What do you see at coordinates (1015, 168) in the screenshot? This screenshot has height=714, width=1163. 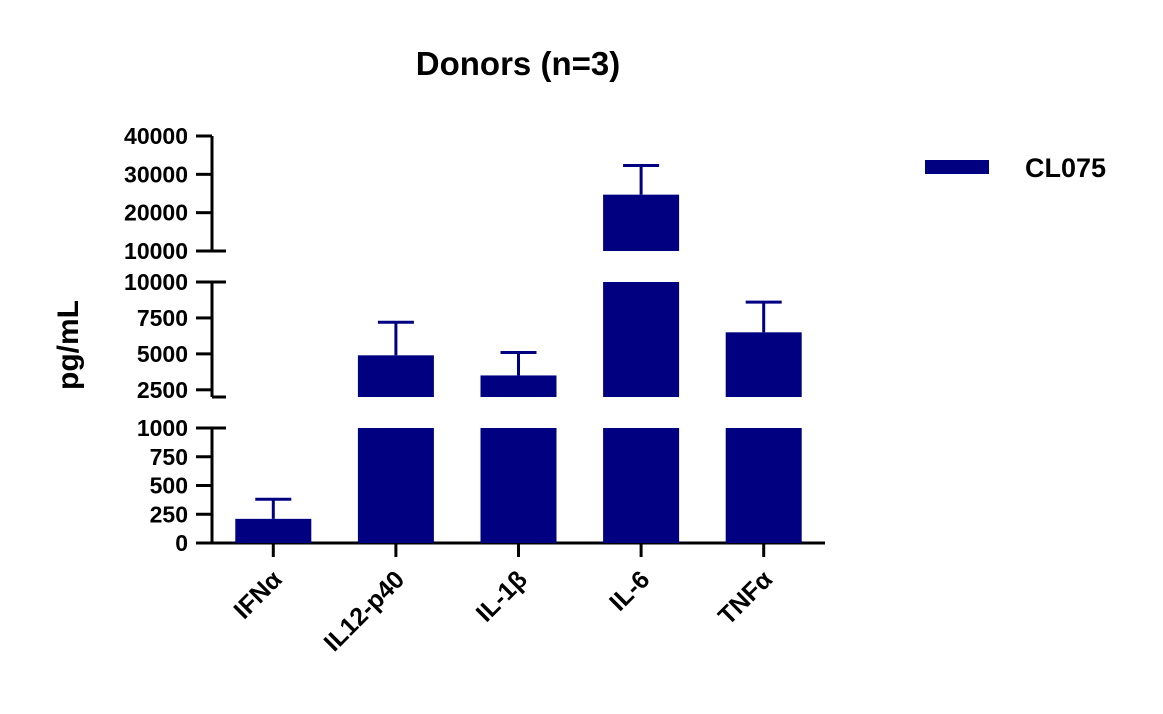 I see `legend: CL075` at bounding box center [1015, 168].